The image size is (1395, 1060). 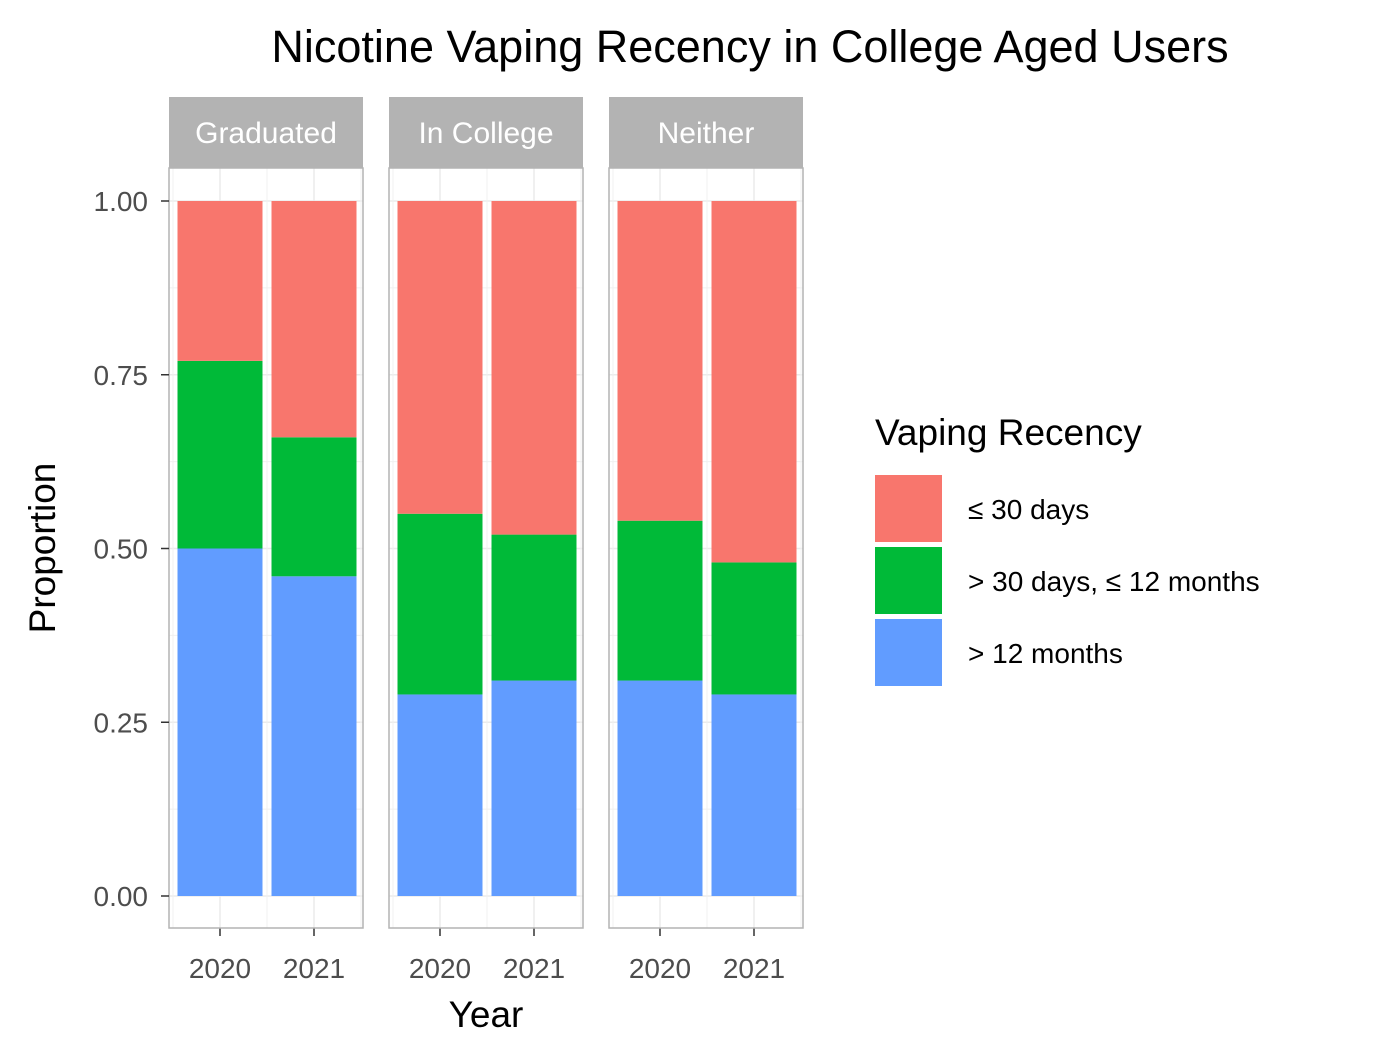 I want to click on y-tick-label: 0.75, so click(x=121, y=375).